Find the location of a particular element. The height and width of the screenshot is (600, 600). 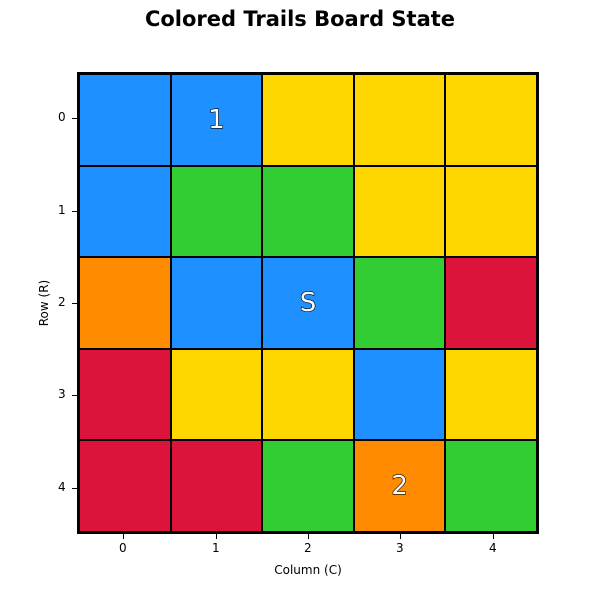

cell-marker-label: S is located at coordinates (308, 302).